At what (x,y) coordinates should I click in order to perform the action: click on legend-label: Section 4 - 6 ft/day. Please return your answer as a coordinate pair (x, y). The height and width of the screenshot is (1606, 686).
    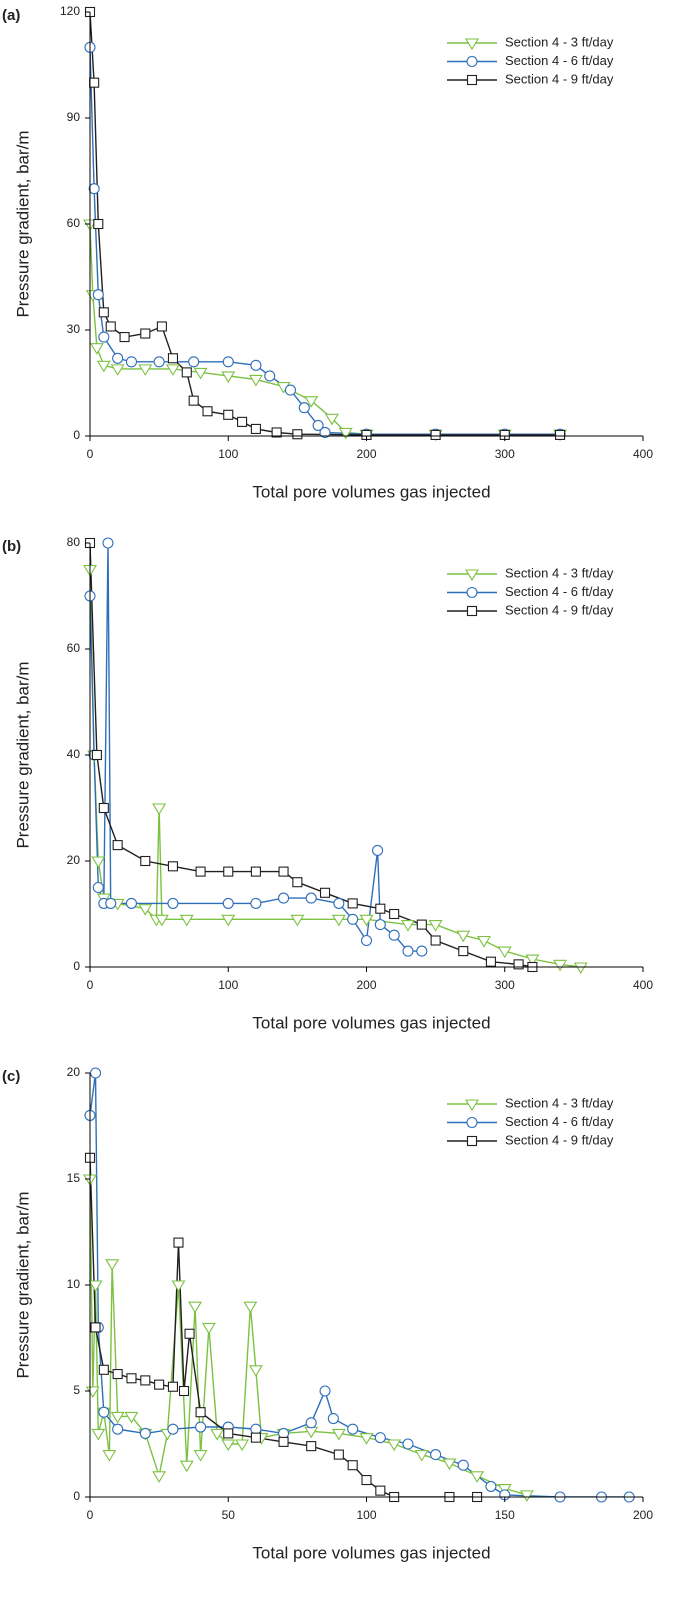
    Looking at the image, I should click on (559, 1121).